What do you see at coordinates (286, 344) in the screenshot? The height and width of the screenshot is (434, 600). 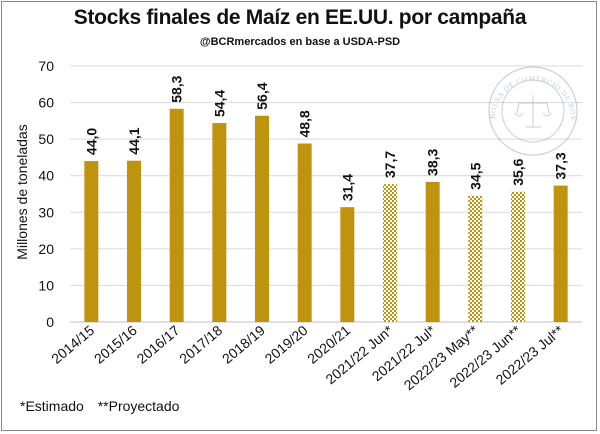 I see `x-tick-label: 2019/20` at bounding box center [286, 344].